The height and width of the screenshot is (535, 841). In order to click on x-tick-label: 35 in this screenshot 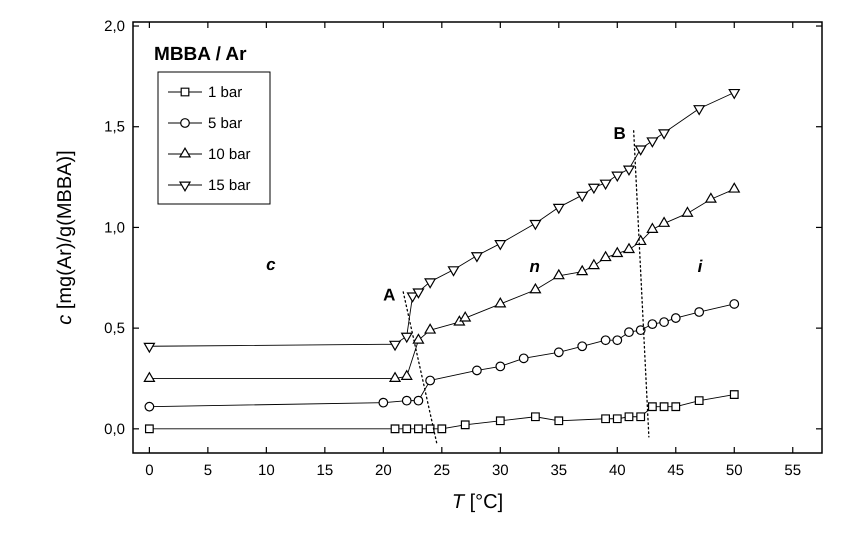, I will do `click(559, 470)`.